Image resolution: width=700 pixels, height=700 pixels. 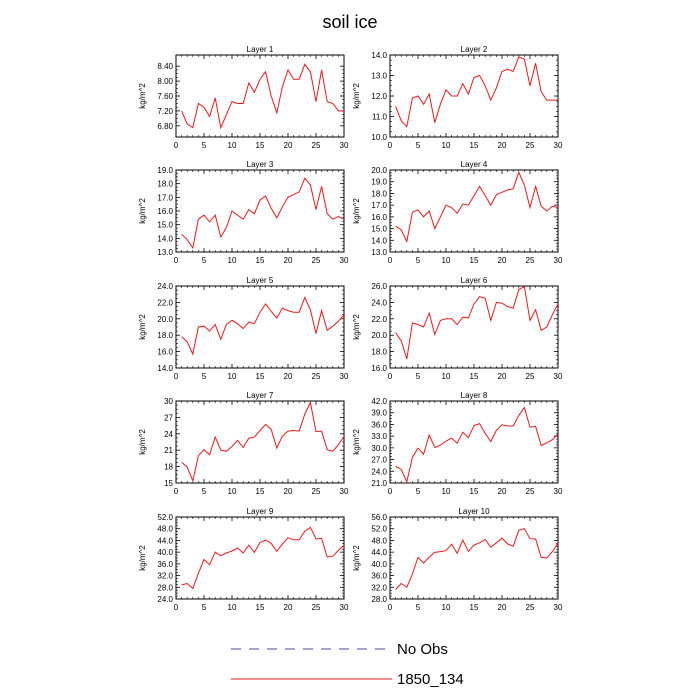 What do you see at coordinates (165, 319) in the screenshot?
I see `y-tick-label: 20.0` at bounding box center [165, 319].